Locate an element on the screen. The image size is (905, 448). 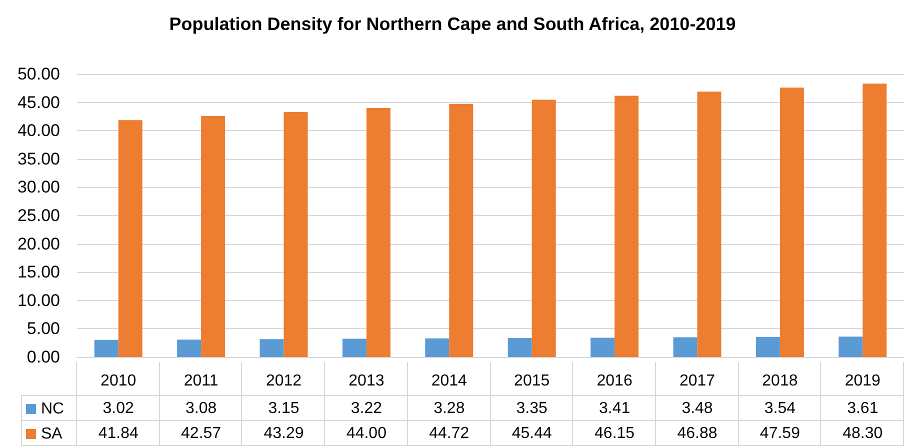
legend-label: NC is located at coordinates (52, 409).